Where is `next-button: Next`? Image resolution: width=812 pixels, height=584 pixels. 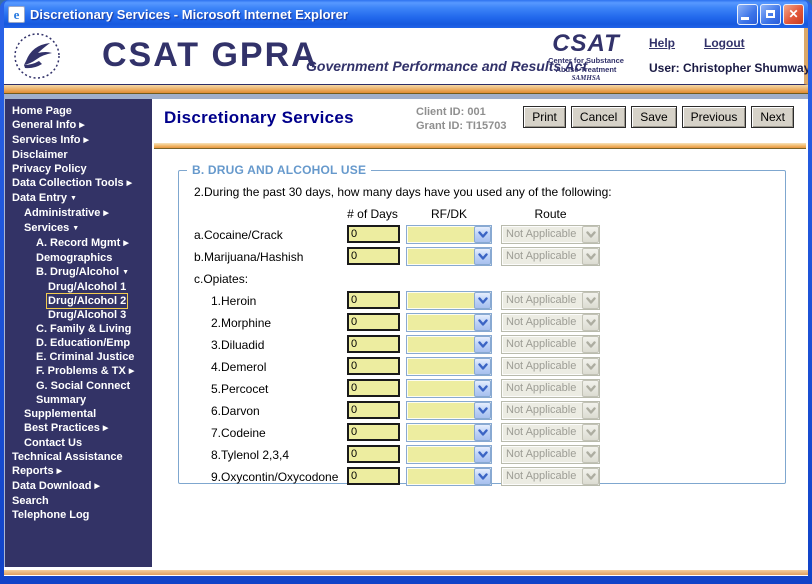
next-button: Next is located at coordinates (772, 117).